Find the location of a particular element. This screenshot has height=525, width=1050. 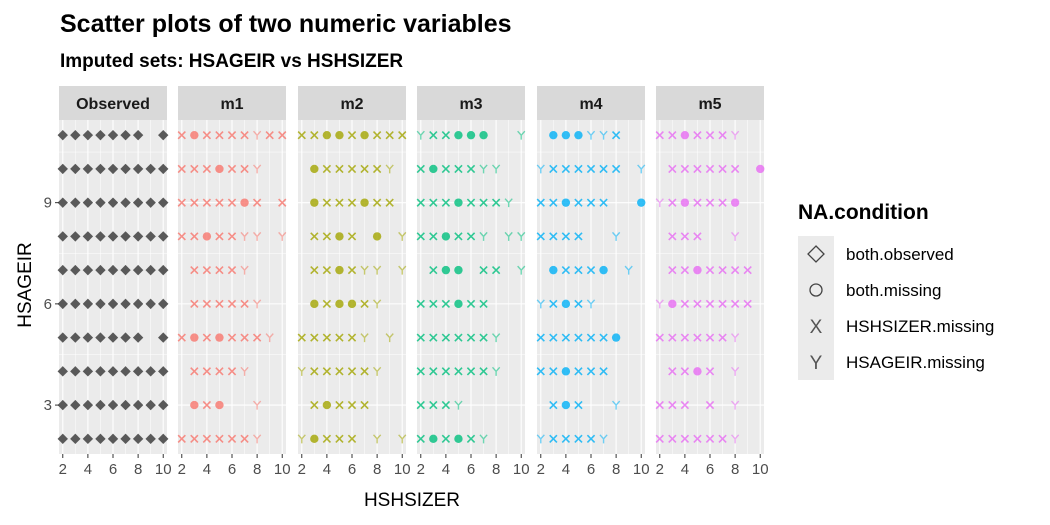

legend-item-both-observed: both.observed is located at coordinates (876, 254).